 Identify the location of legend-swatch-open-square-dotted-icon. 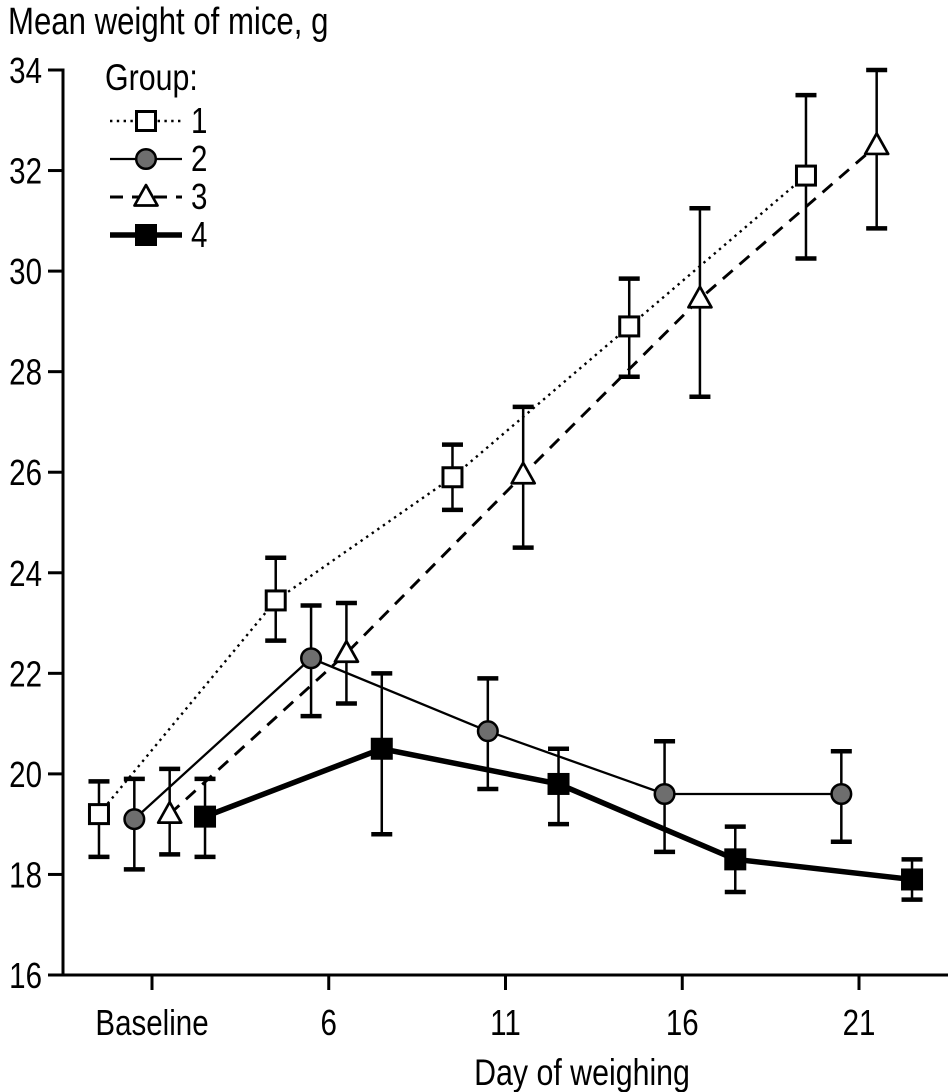
(146, 121).